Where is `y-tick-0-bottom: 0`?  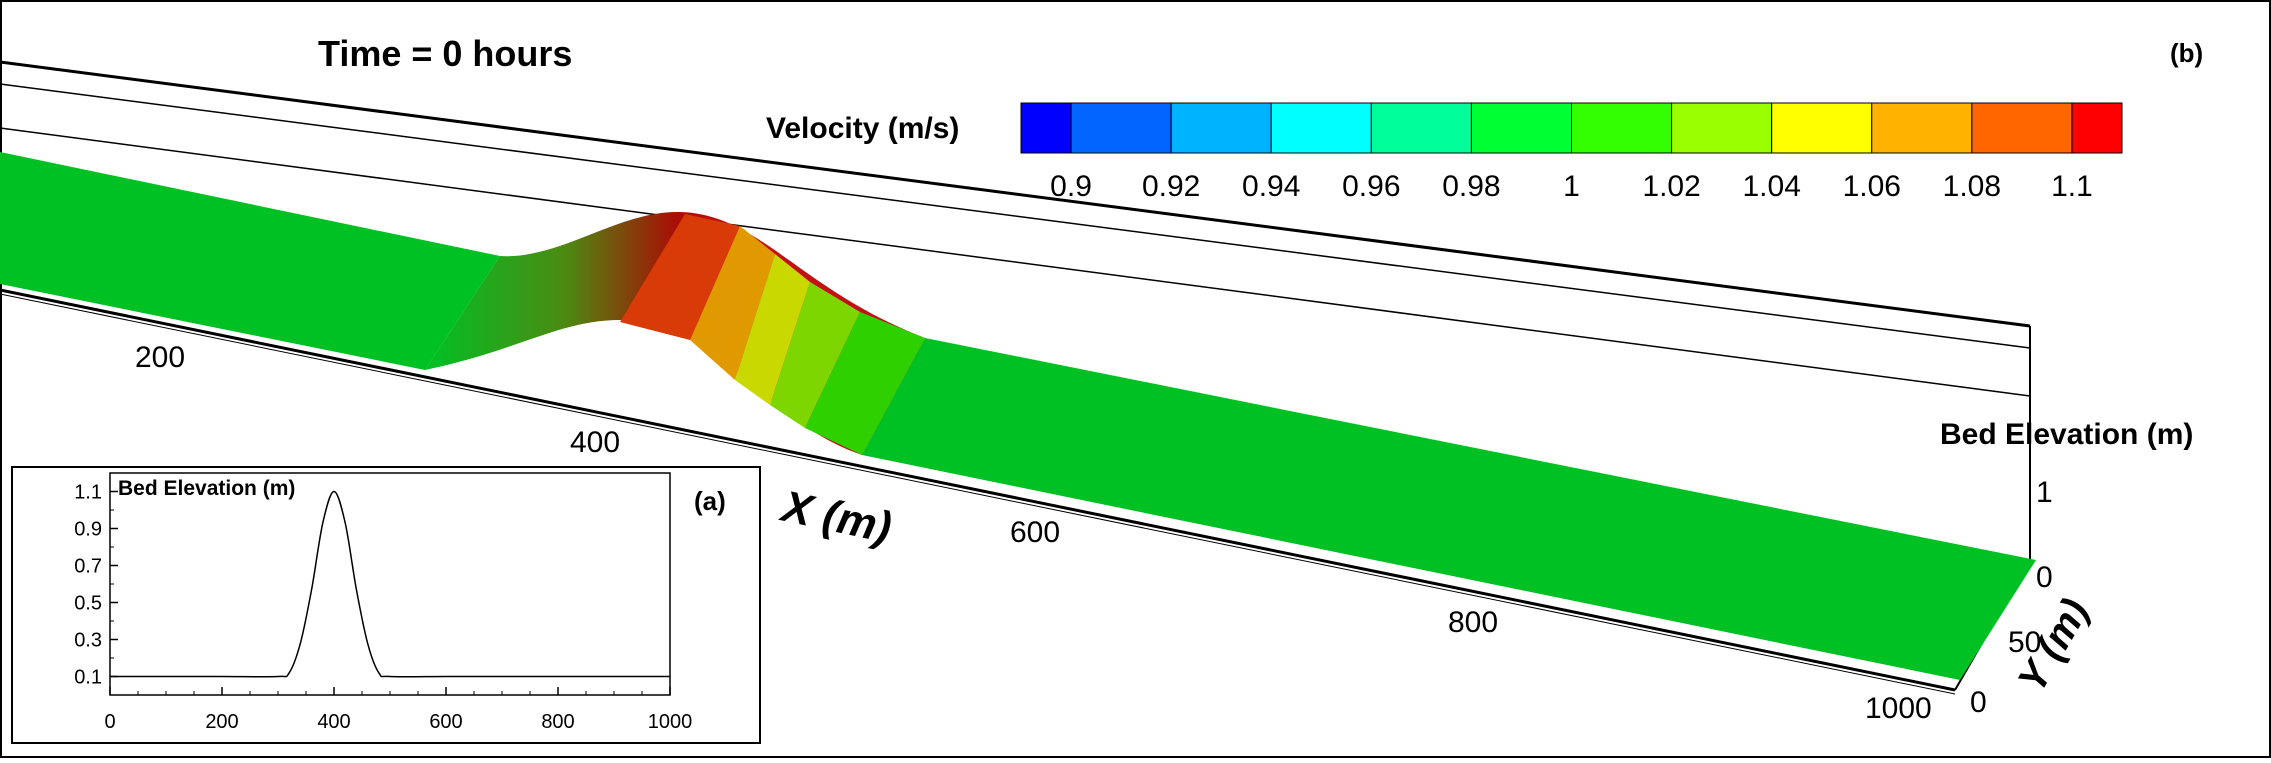
y-tick-0-bottom: 0 is located at coordinates (1978, 702).